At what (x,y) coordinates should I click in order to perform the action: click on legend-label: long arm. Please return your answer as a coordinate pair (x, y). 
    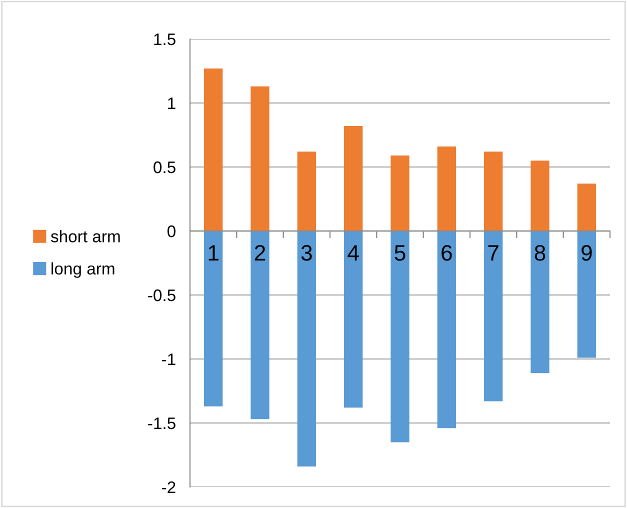
    Looking at the image, I should click on (83, 270).